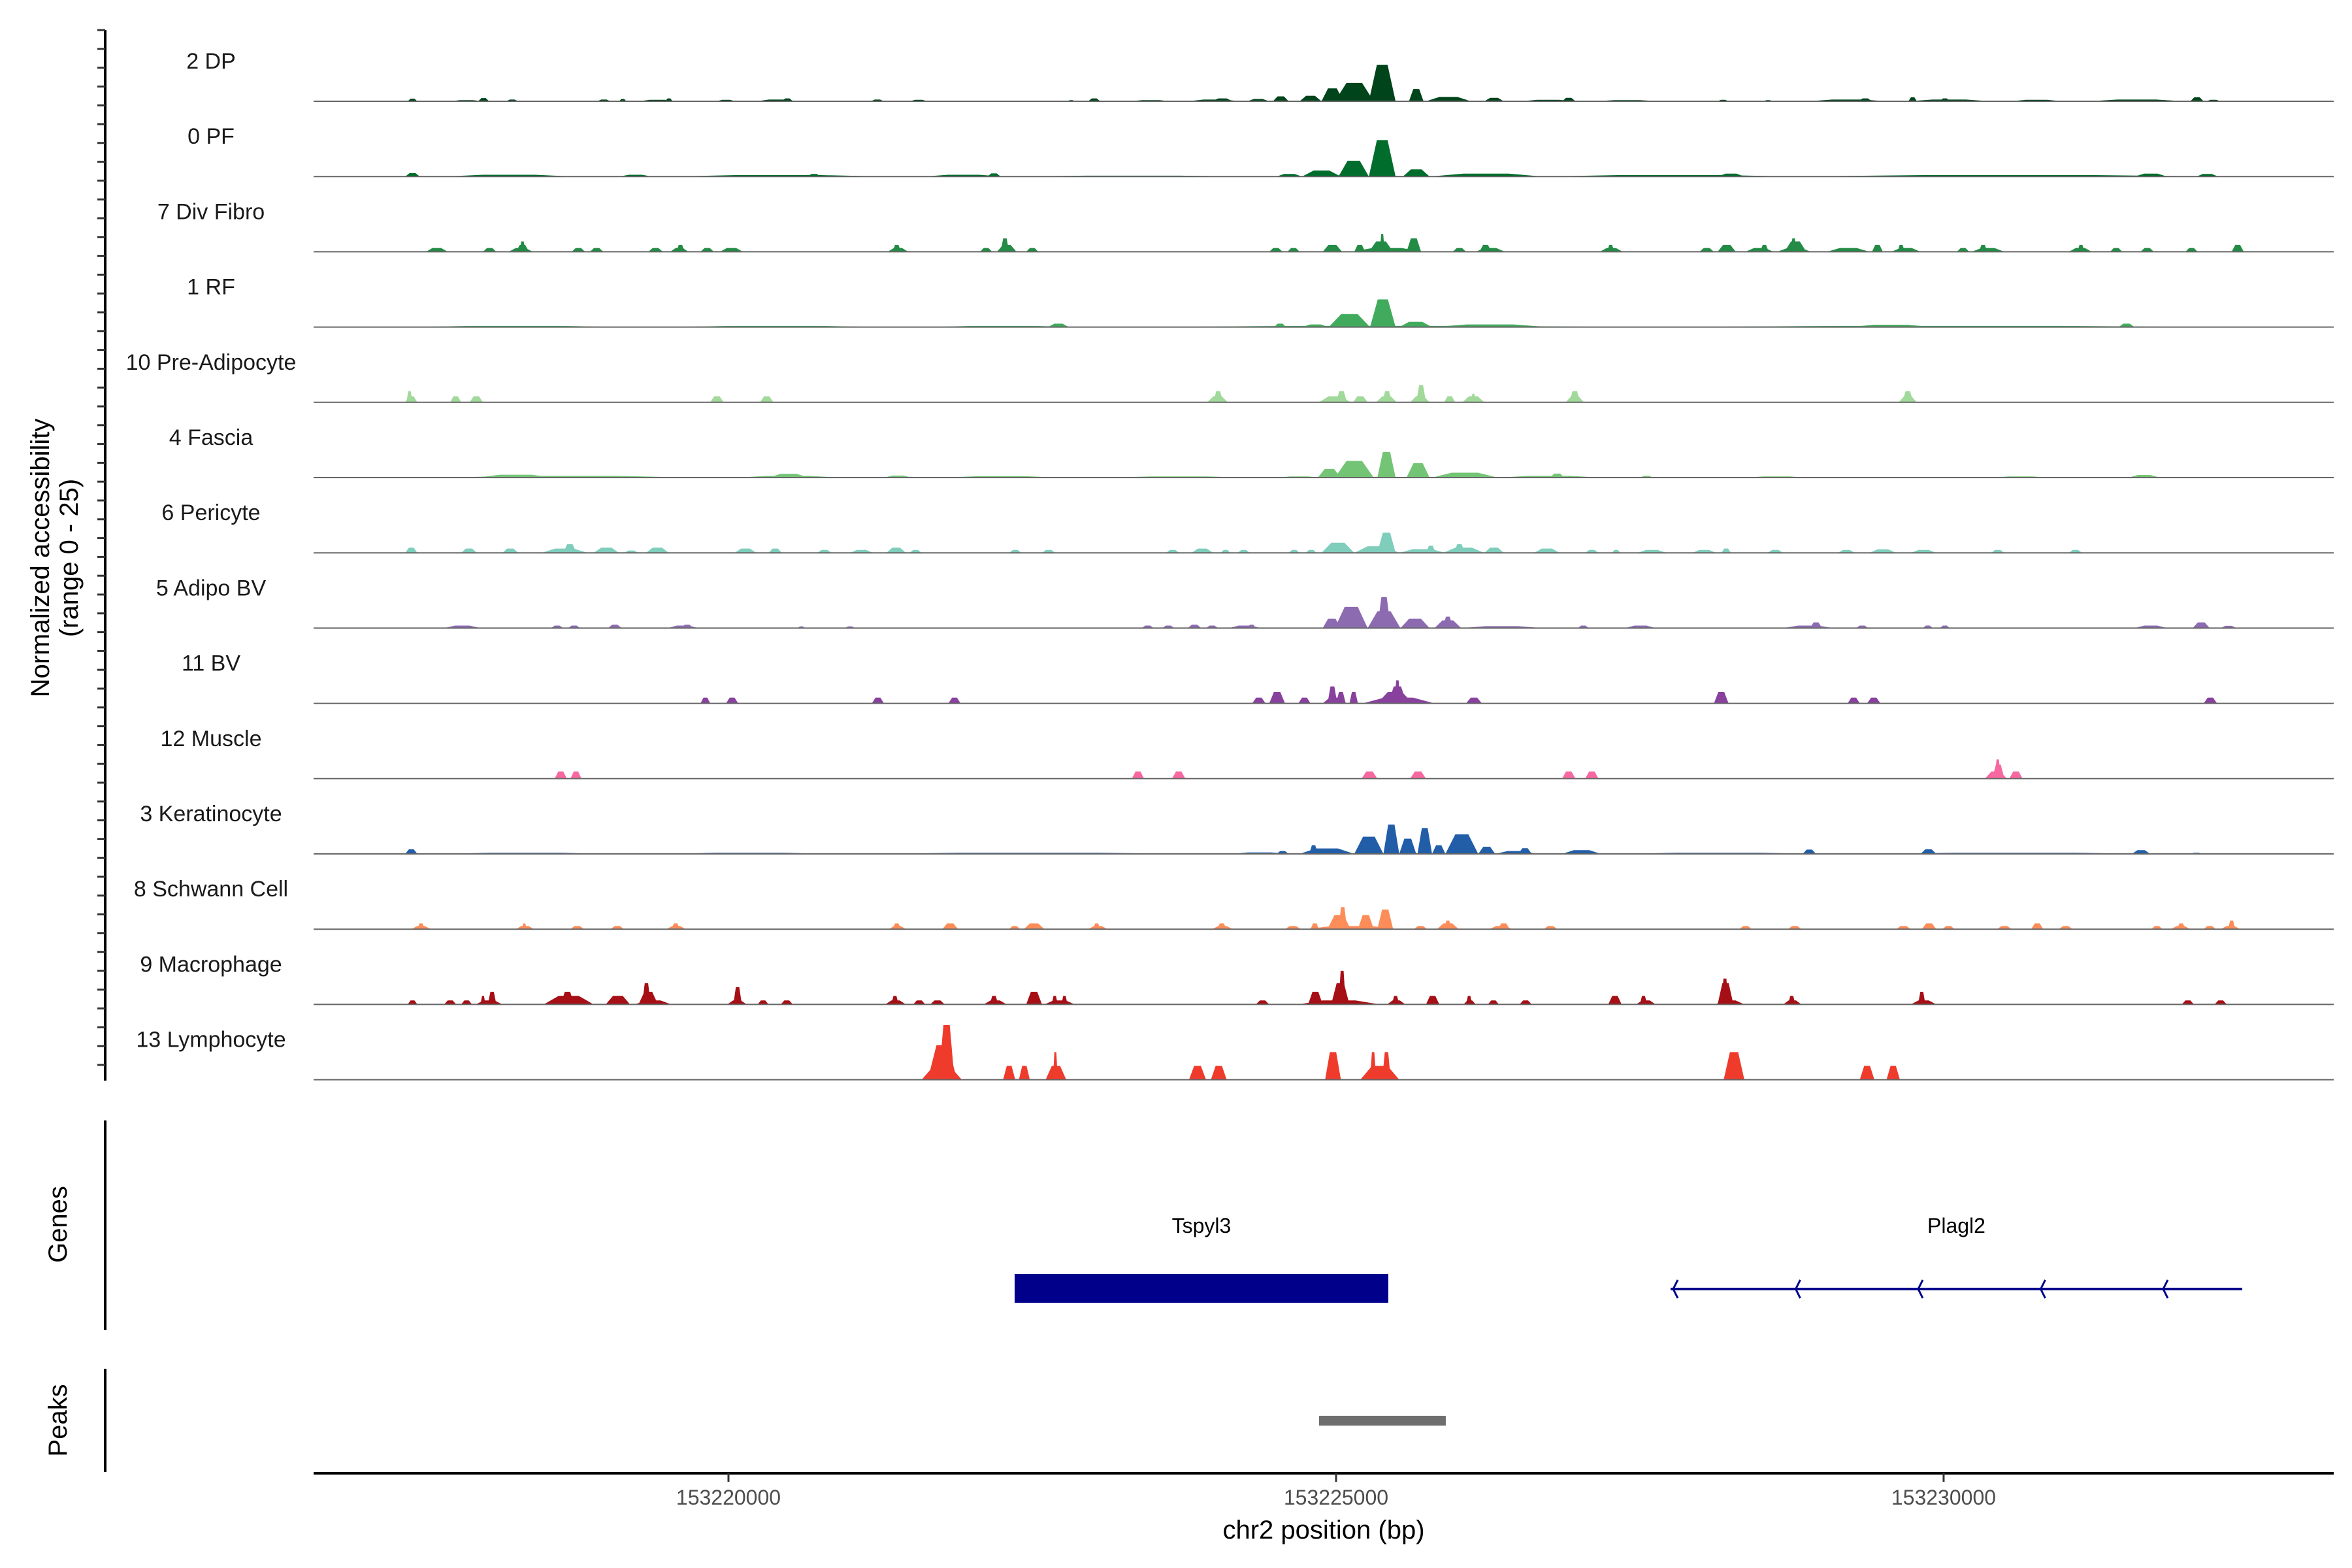 Image resolution: width=2352 pixels, height=1568 pixels. What do you see at coordinates (1943, 1497) in the screenshot?
I see `x-tick-label: 153230000` at bounding box center [1943, 1497].